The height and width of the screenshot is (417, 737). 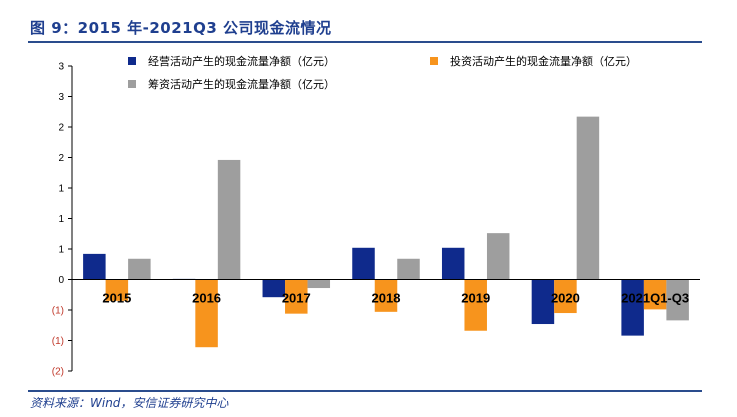 I want to click on bar-investing-2019, so click(x=475, y=305).